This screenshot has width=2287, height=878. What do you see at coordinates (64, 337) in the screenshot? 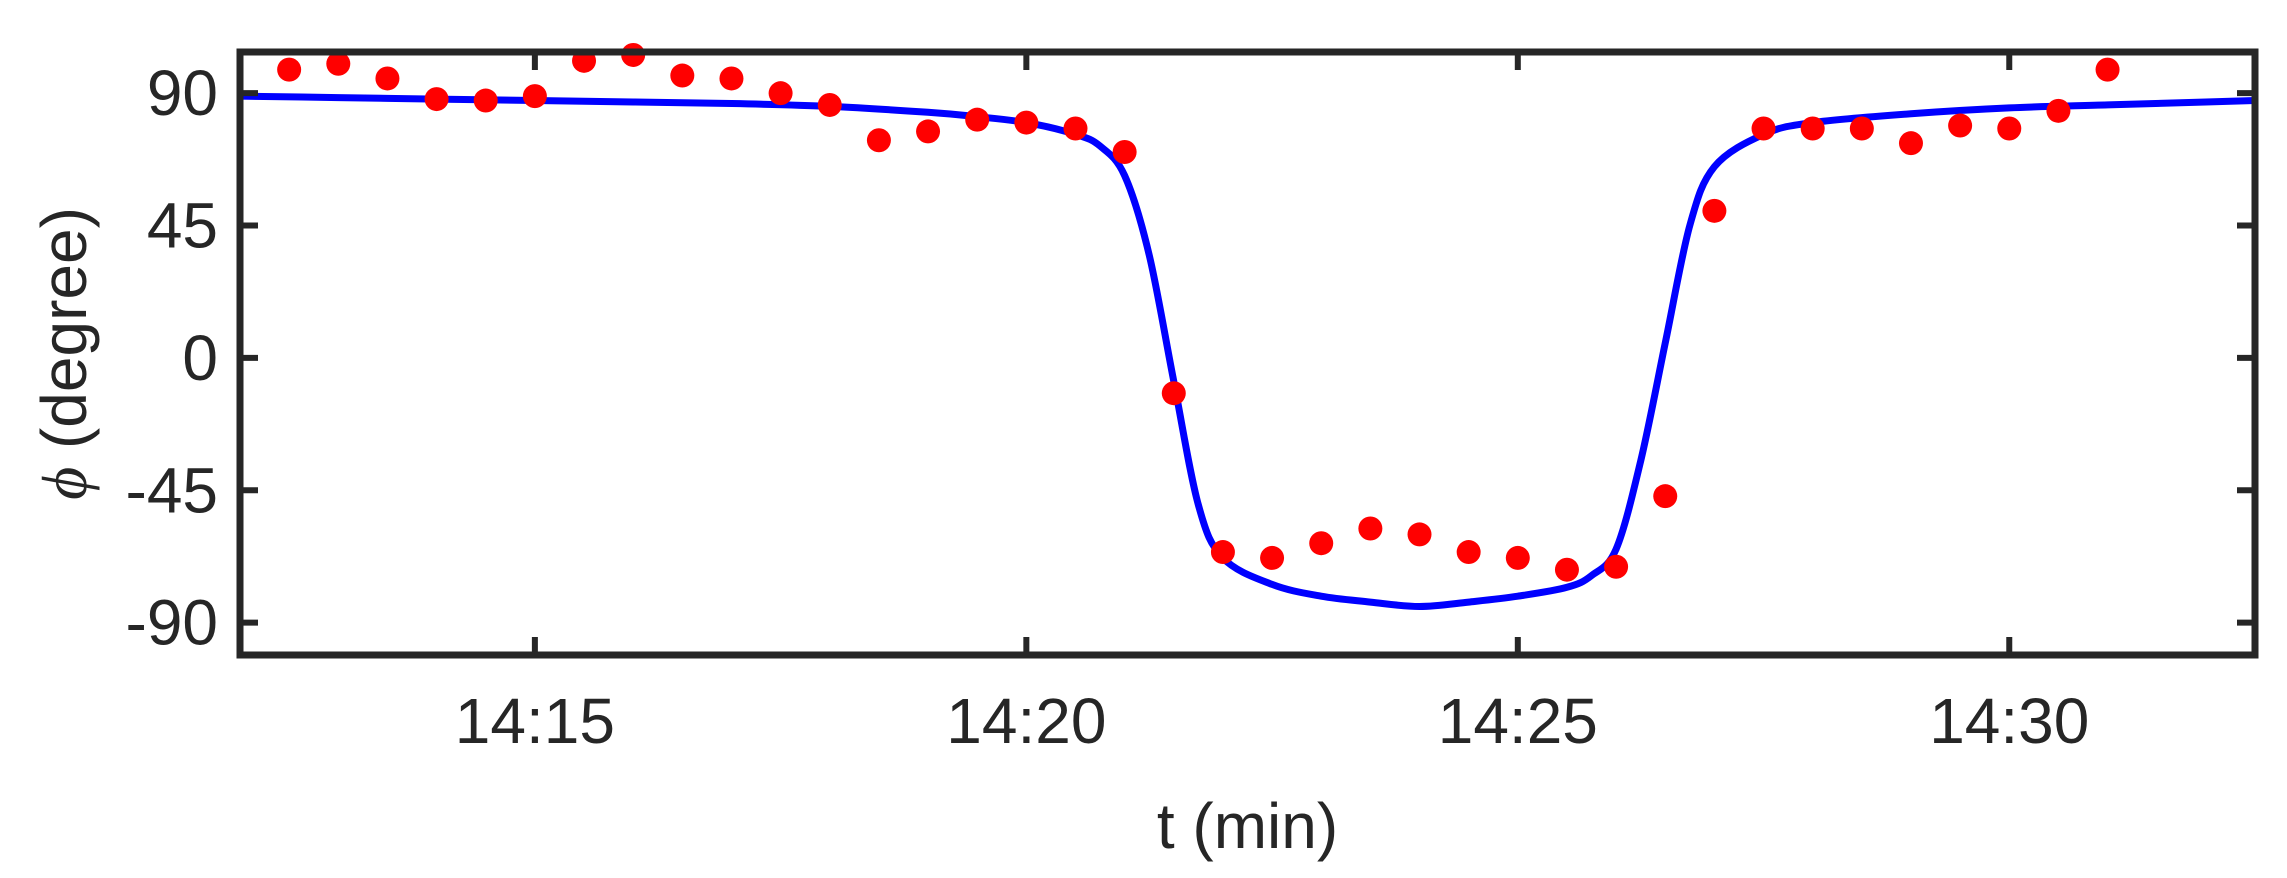
I see `y-axis-unit: (degree)` at bounding box center [64, 337].